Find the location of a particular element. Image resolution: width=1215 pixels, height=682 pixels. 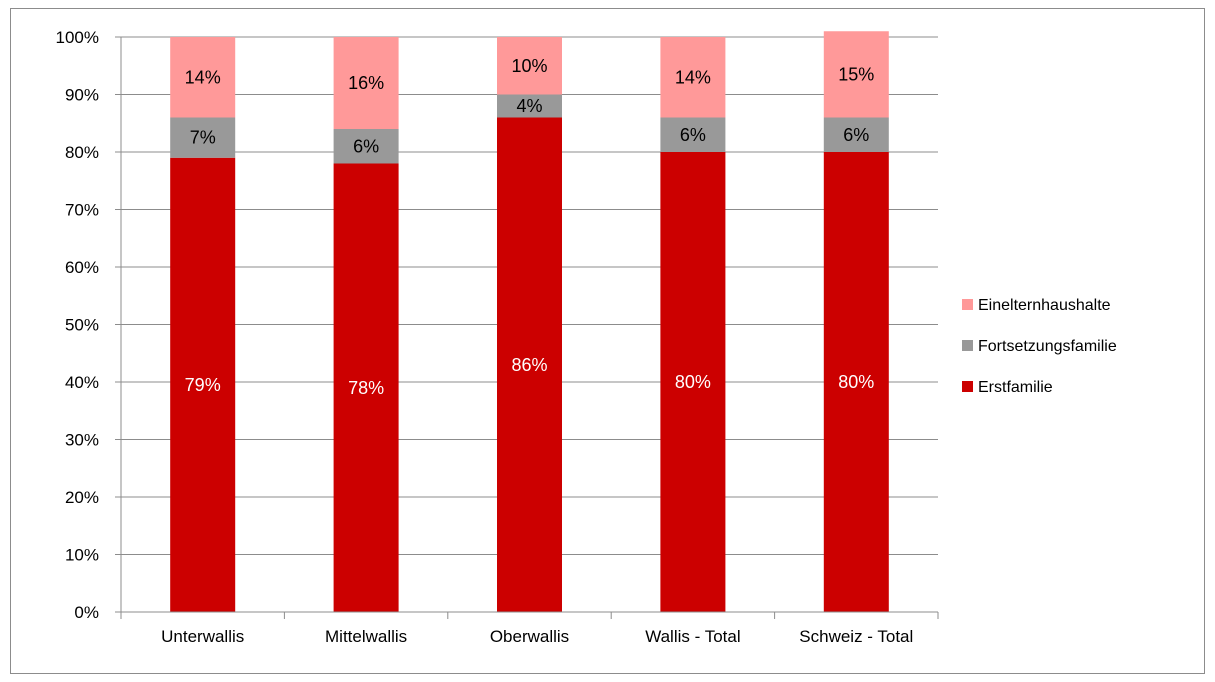

data-label-einelternhaushalte: 15% is located at coordinates (856, 74).